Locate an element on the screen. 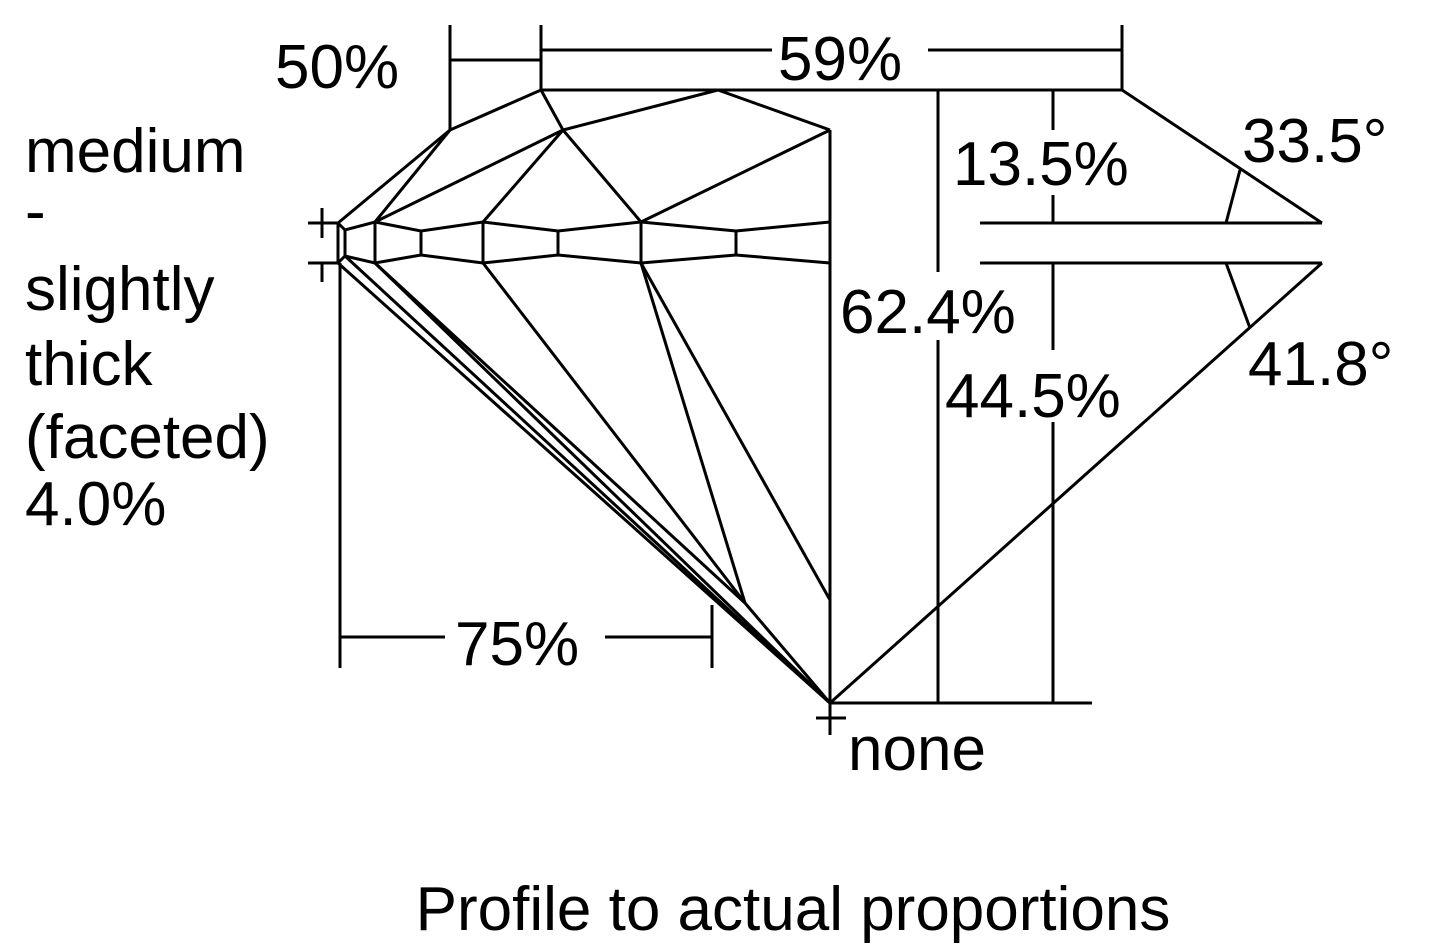  label-girdle: thick is located at coordinates (89, 364).